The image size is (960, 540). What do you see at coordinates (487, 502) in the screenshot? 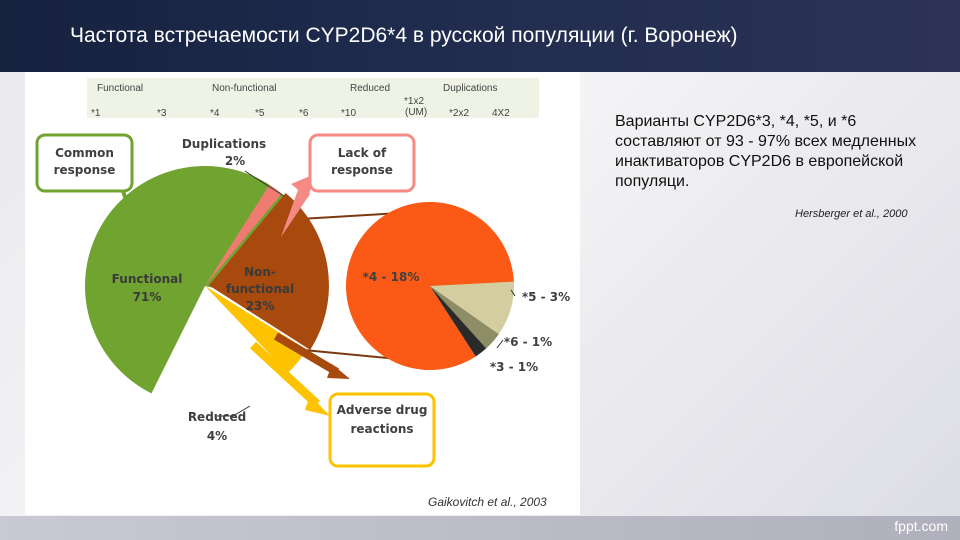
I see `chart-citation: Gaikovitch et al., 2003` at bounding box center [487, 502].